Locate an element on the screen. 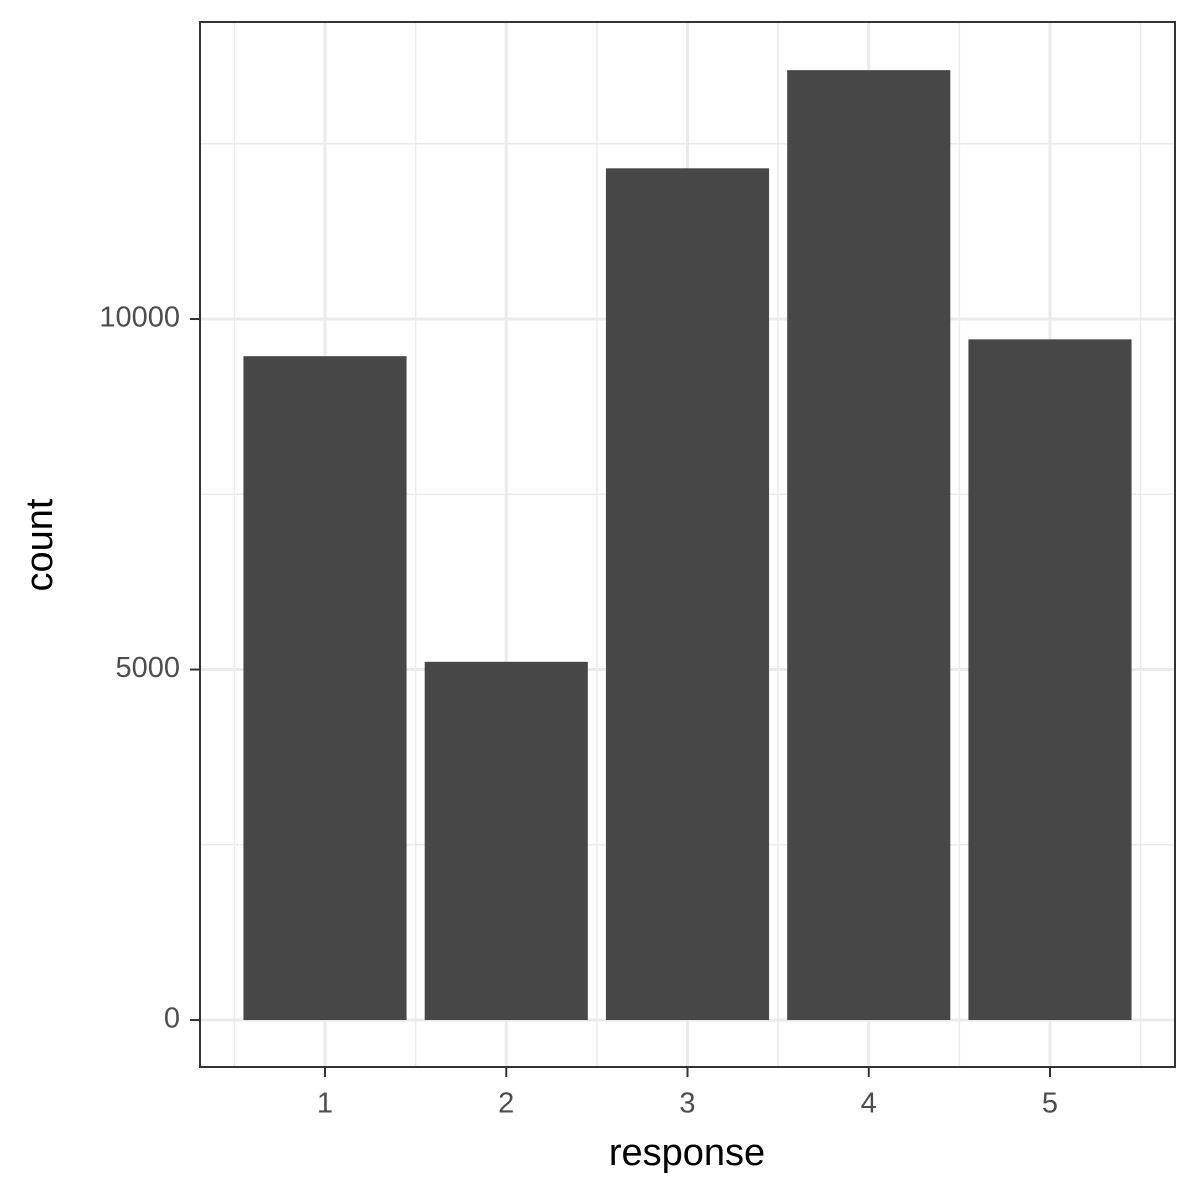 The height and width of the screenshot is (1200, 1200). y-axis-title: count is located at coordinates (40, 544).